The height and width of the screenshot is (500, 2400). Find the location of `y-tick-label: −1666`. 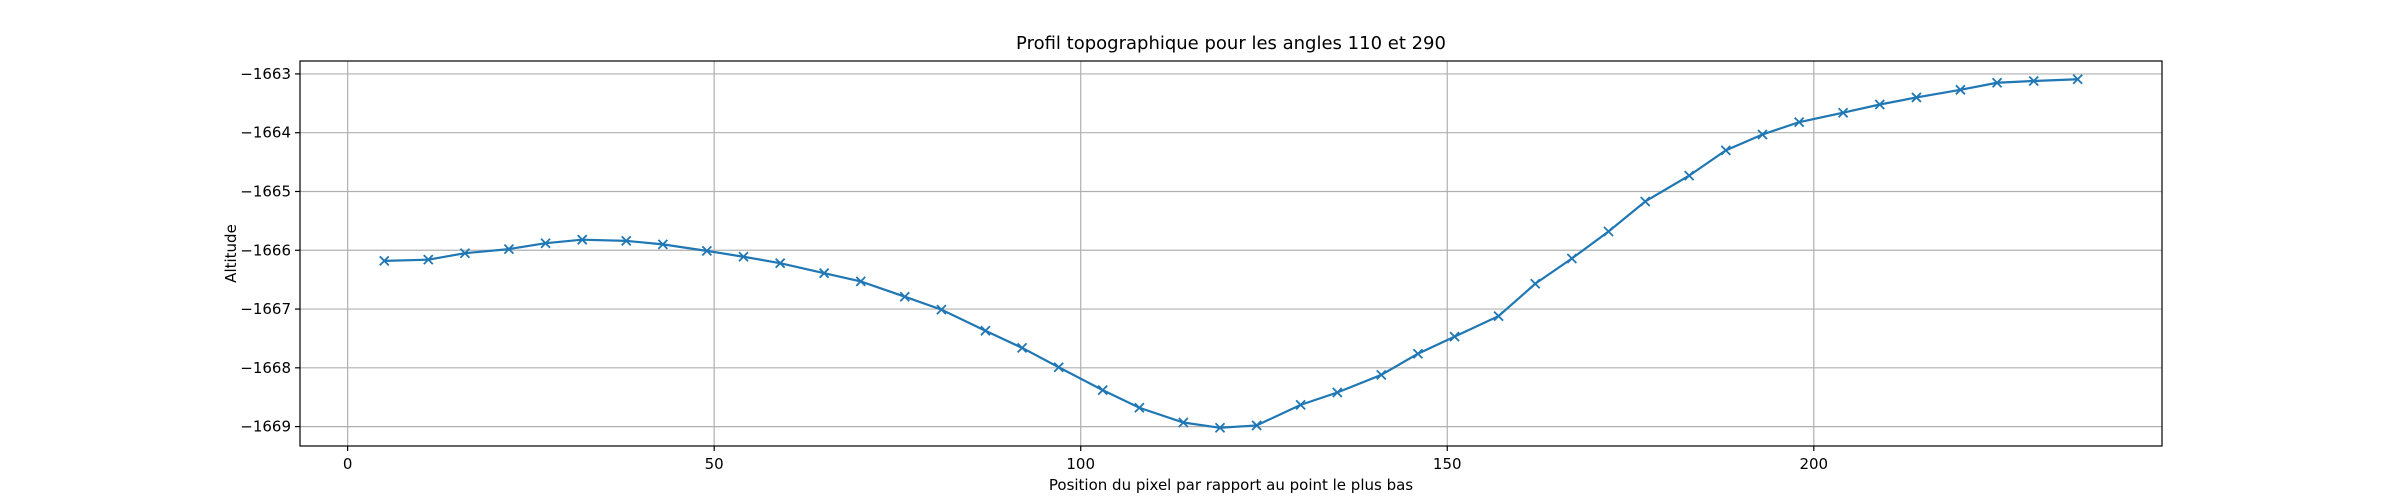

y-tick-label: −1666 is located at coordinates (265, 250).